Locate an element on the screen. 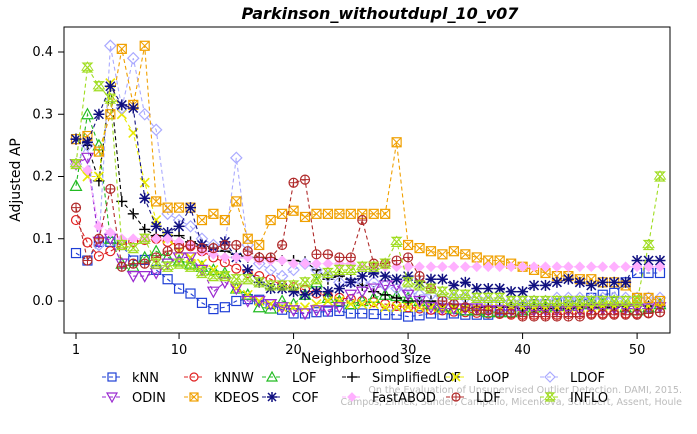 The image size is (697, 434). legend-item-knn: kNN is located at coordinates (130, 378).